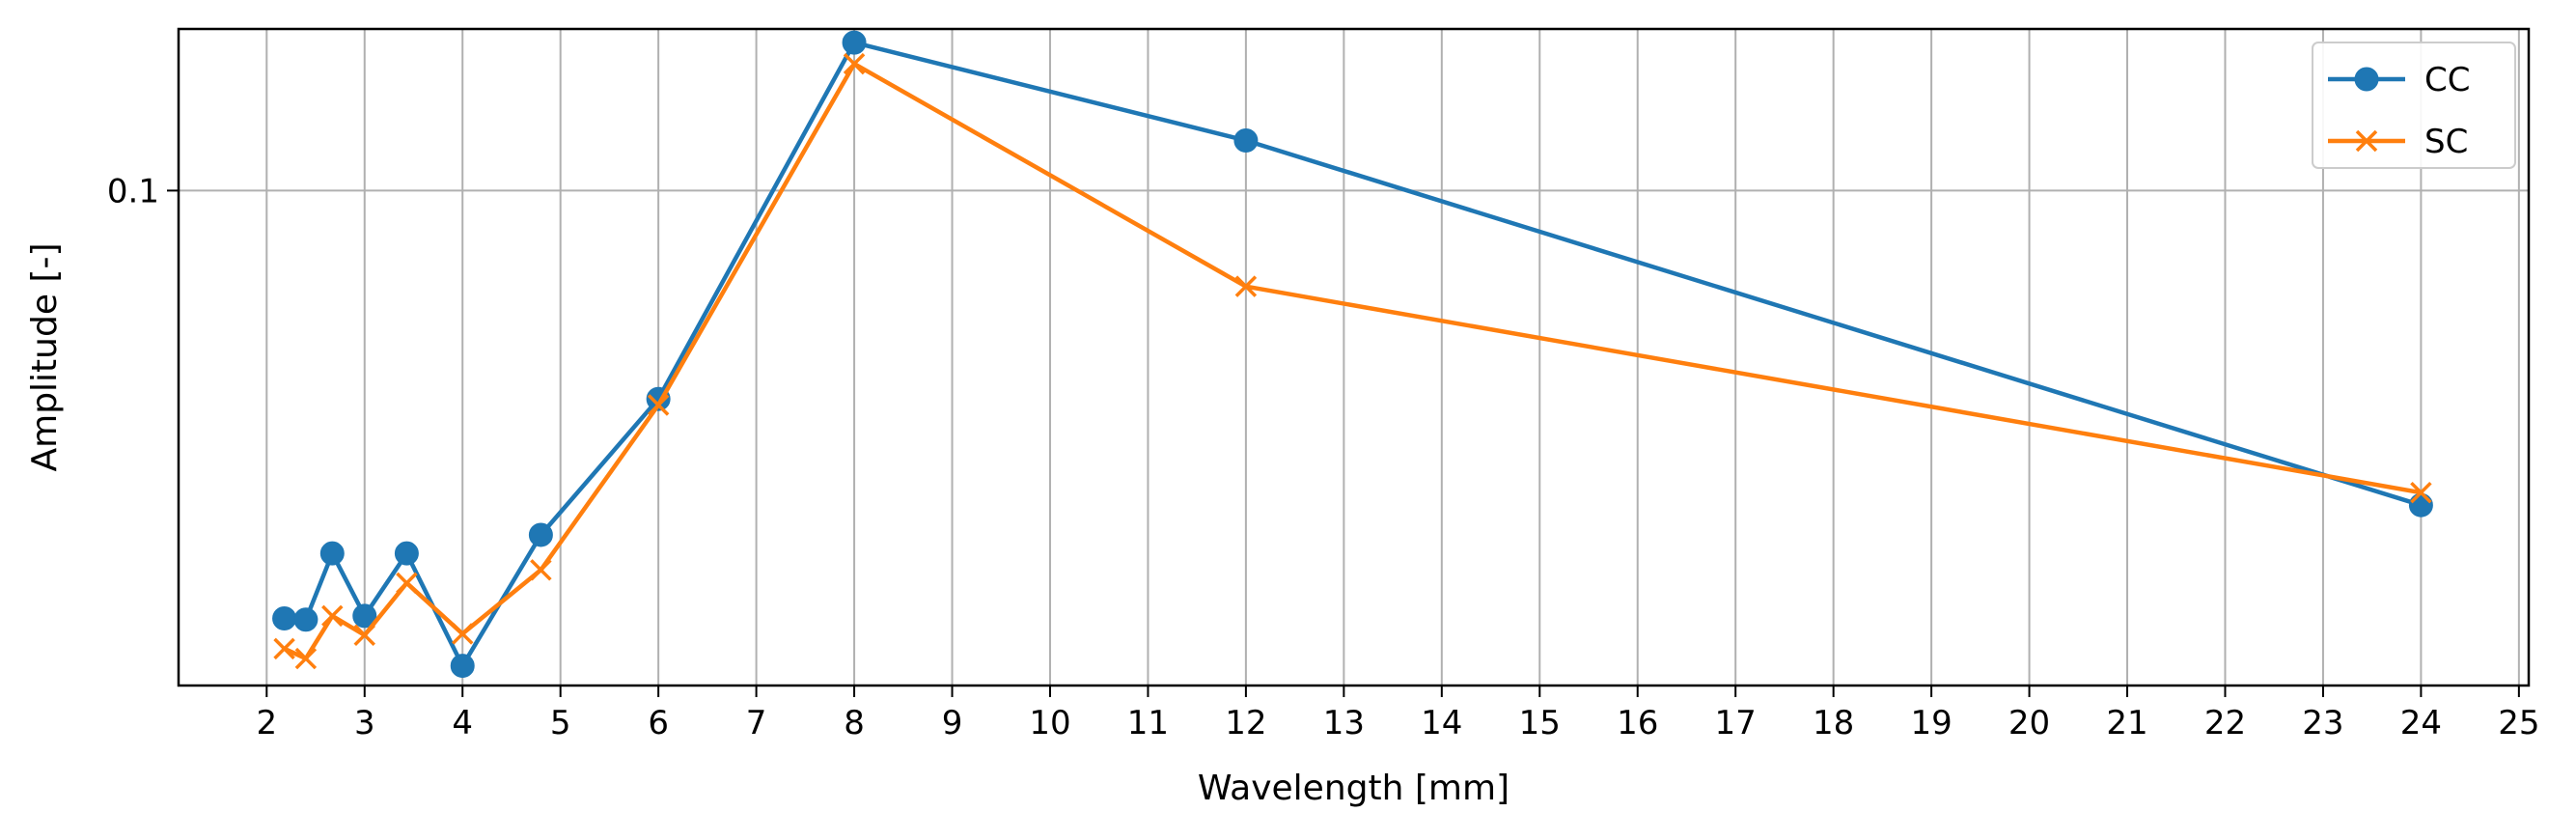  What do you see at coordinates (2421, 723) in the screenshot?
I see `x-tick-label: 24` at bounding box center [2421, 723].